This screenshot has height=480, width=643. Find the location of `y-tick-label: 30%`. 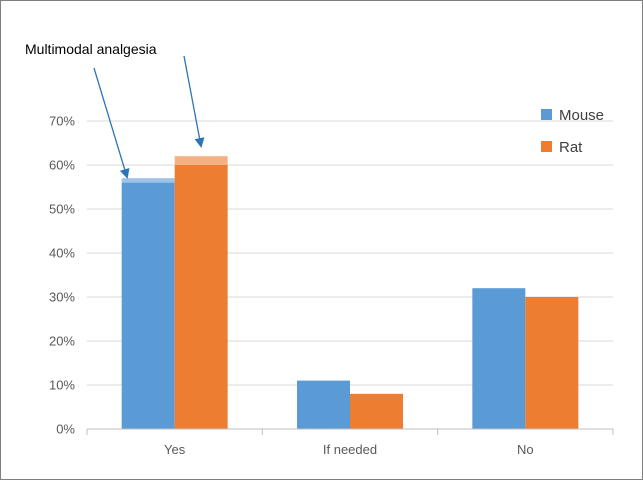

y-tick-label: 30% is located at coordinates (62, 297).